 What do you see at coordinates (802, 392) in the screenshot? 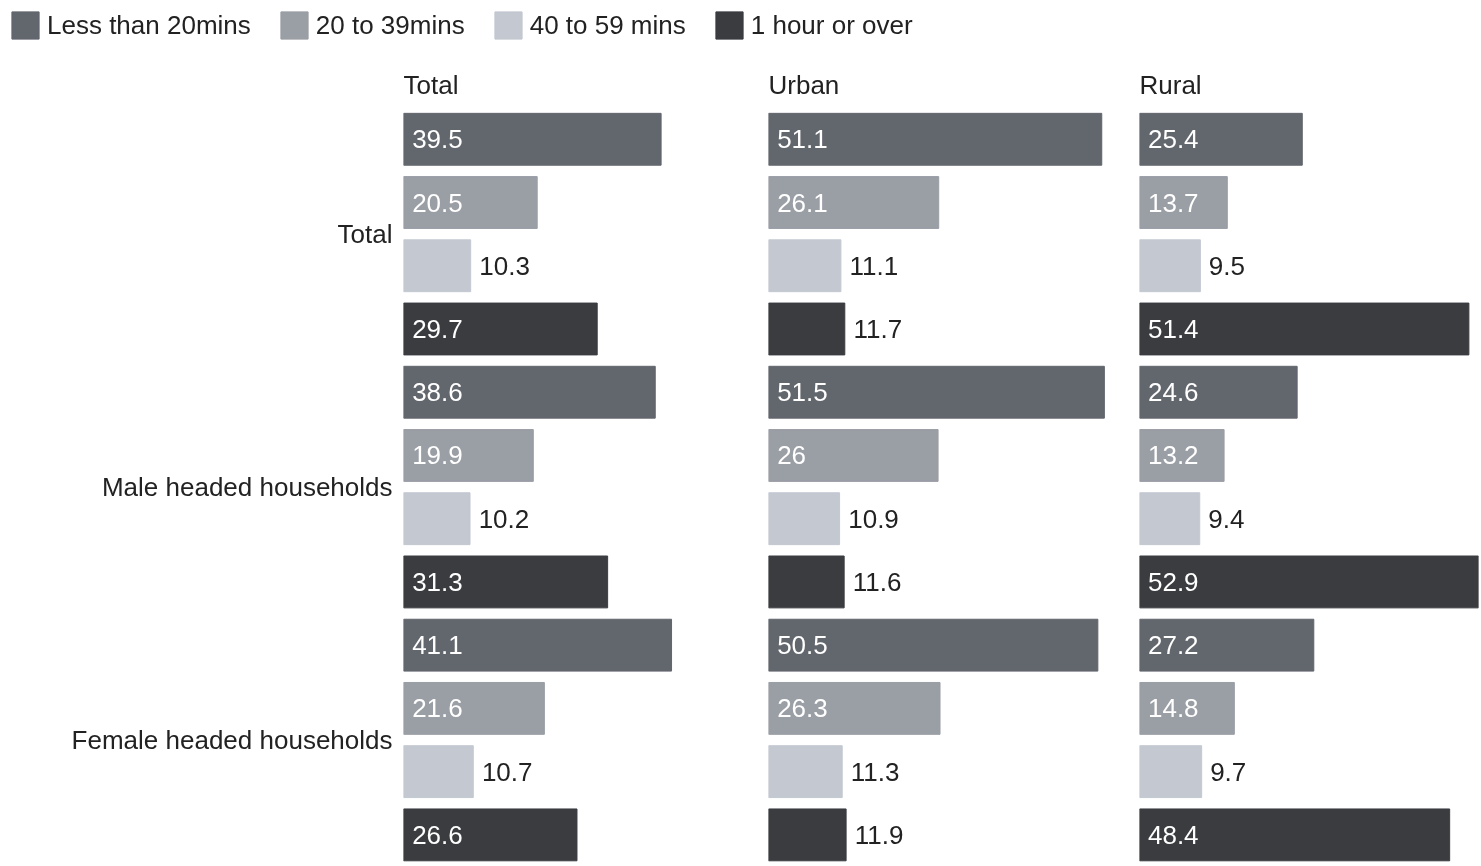
I see `data-label: 51.5` at bounding box center [802, 392].